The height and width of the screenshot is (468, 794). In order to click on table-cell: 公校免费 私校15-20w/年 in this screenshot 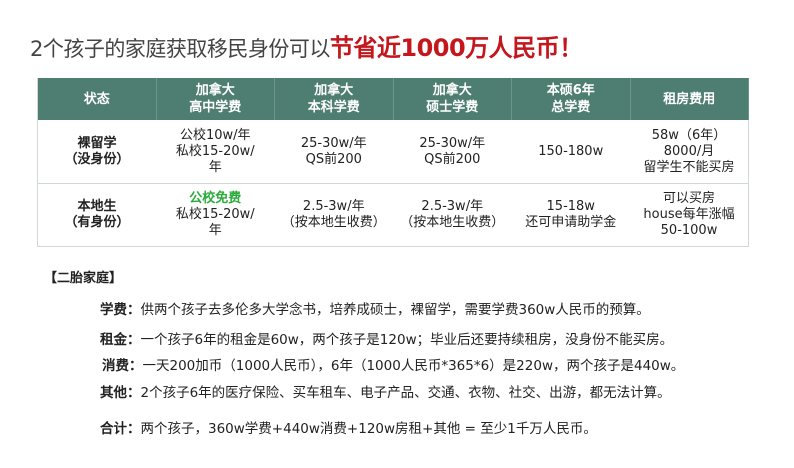, I will do `click(215, 215)`.